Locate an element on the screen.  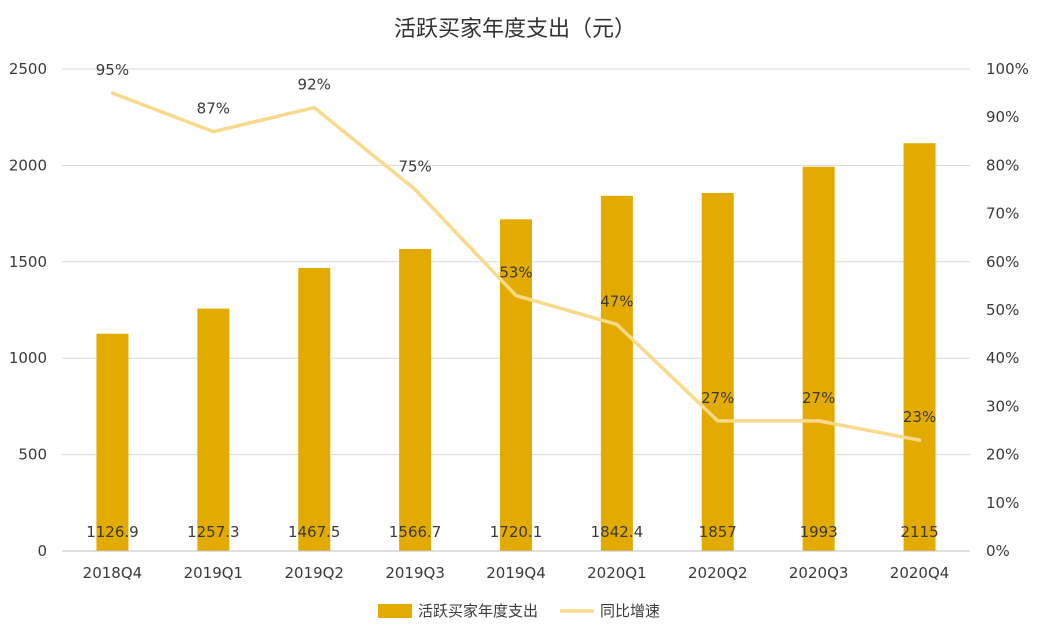
y-right-tick-label: 50% is located at coordinates (1002, 310).